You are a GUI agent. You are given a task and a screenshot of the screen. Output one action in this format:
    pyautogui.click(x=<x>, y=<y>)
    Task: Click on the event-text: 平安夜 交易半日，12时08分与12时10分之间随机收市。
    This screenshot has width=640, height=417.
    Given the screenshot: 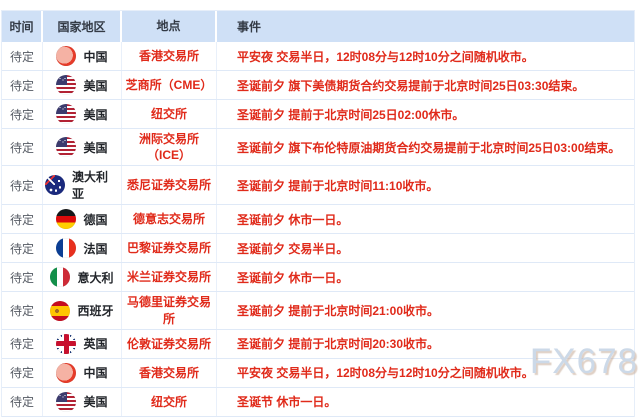 What is the action you would take?
    pyautogui.click(x=385, y=56)
    